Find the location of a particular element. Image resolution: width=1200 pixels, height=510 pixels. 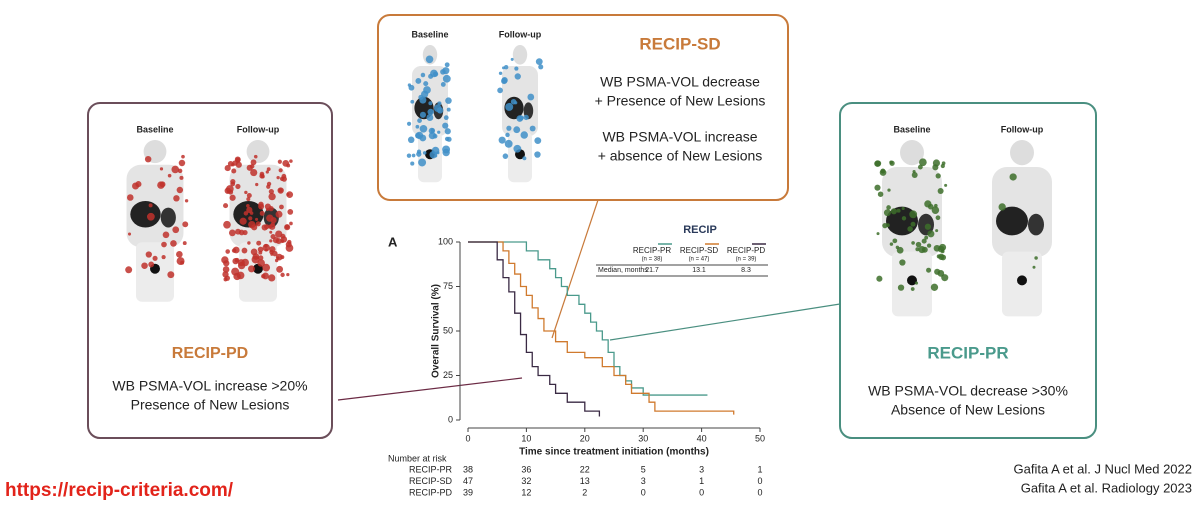

box-title: RECIP-SD is located at coordinates (679, 43).